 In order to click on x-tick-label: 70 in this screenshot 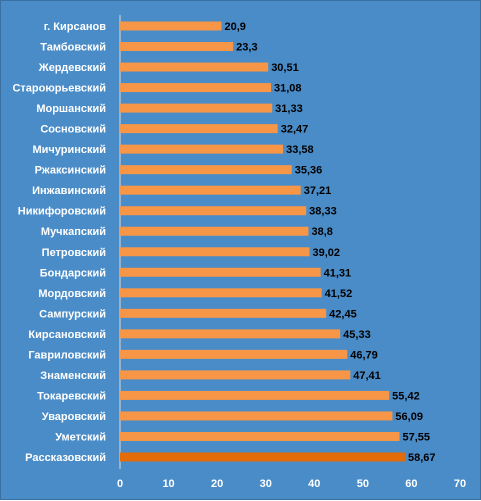, I will do `click(460, 484)`.